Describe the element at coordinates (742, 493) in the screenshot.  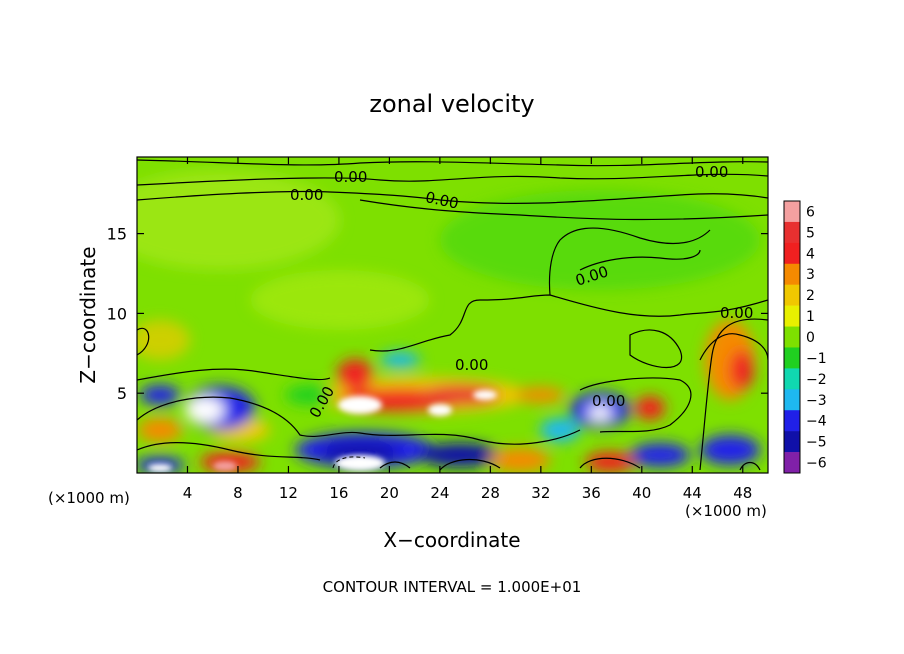
I see `x-tick-label: 48` at that location.